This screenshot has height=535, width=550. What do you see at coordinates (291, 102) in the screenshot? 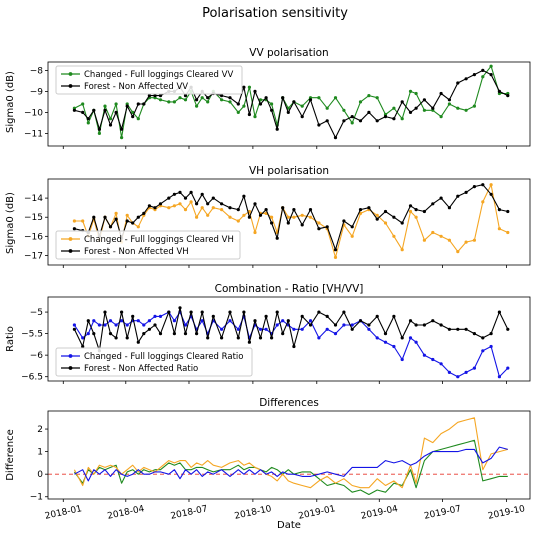
I see `vv-series-0-line` at bounding box center [291, 102].